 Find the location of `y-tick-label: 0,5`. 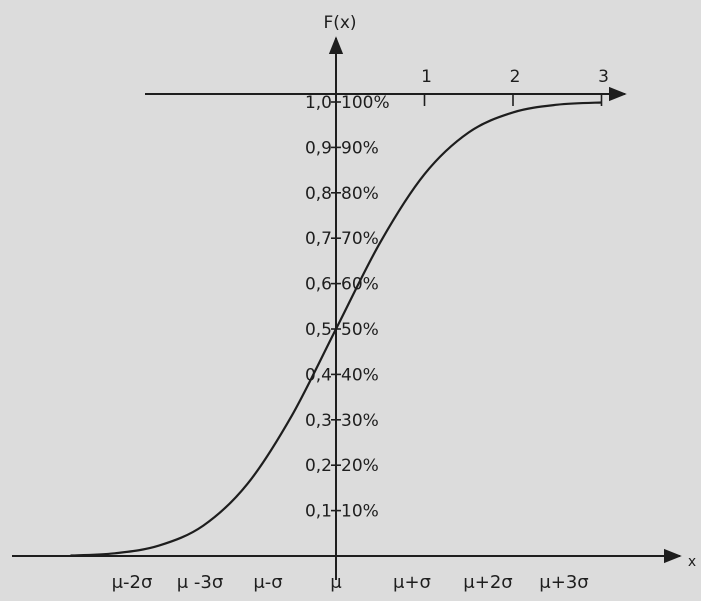

y-tick-label: 0,5 is located at coordinates (318, 330).